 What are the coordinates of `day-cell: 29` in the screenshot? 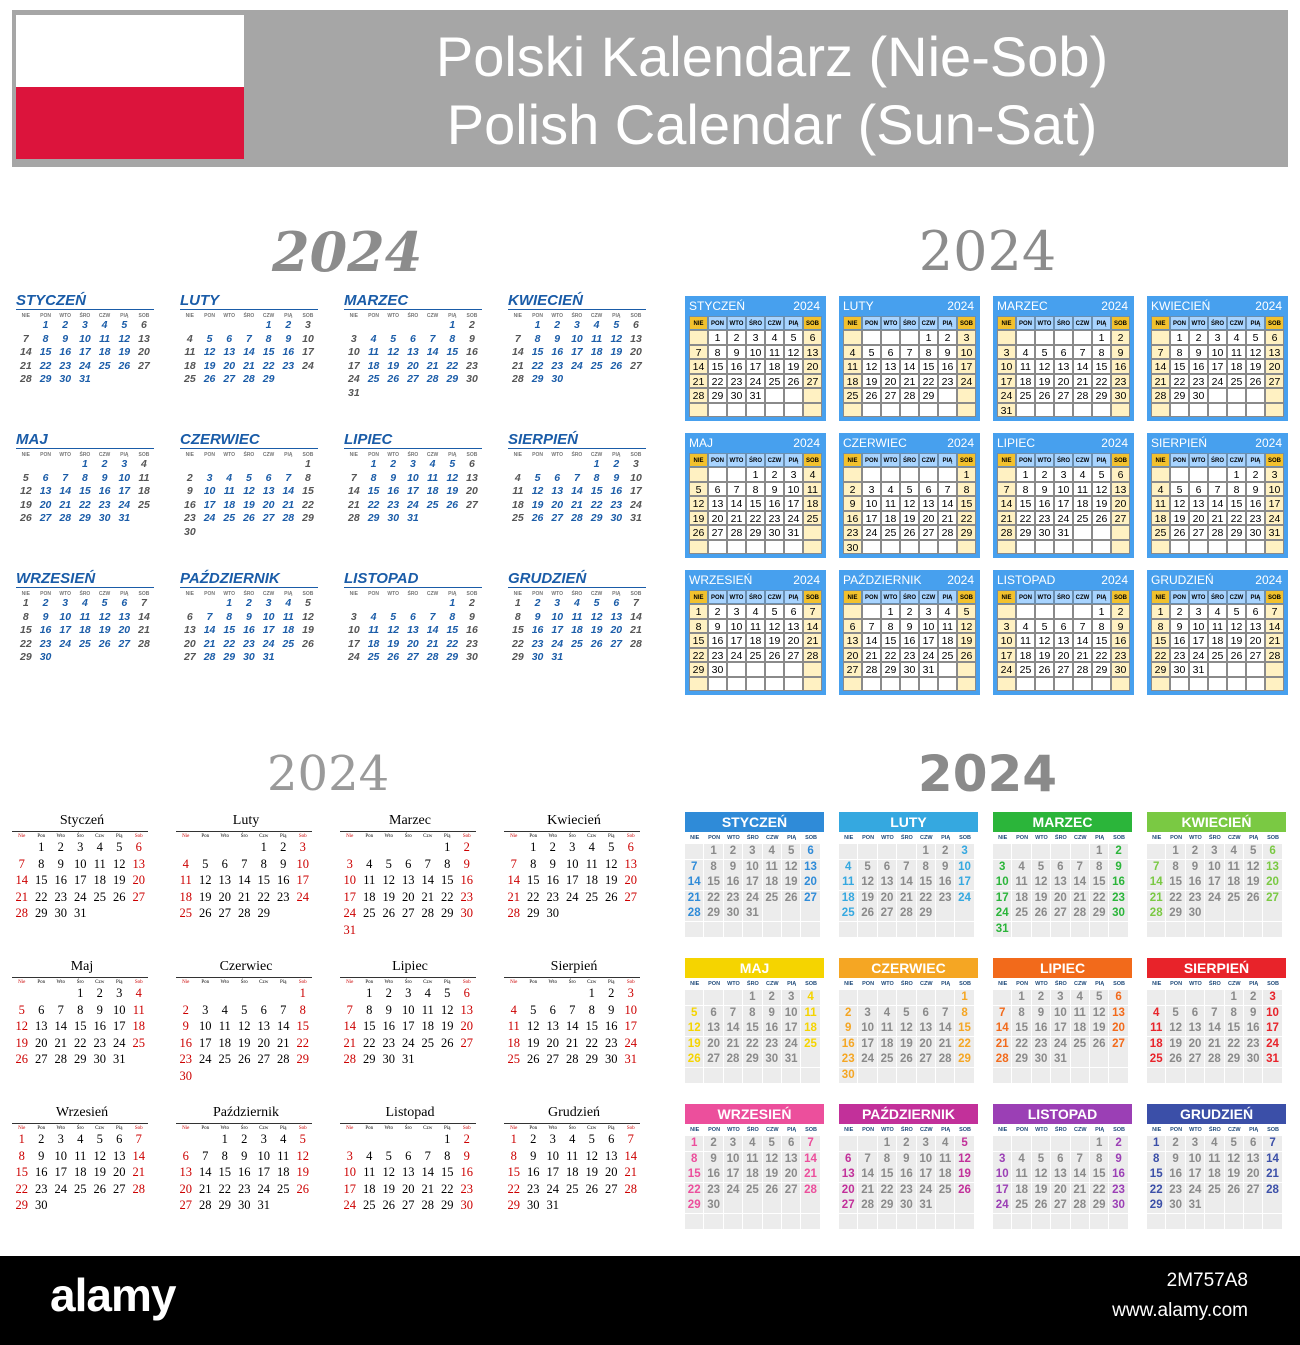 It's located at (1022, 1059).